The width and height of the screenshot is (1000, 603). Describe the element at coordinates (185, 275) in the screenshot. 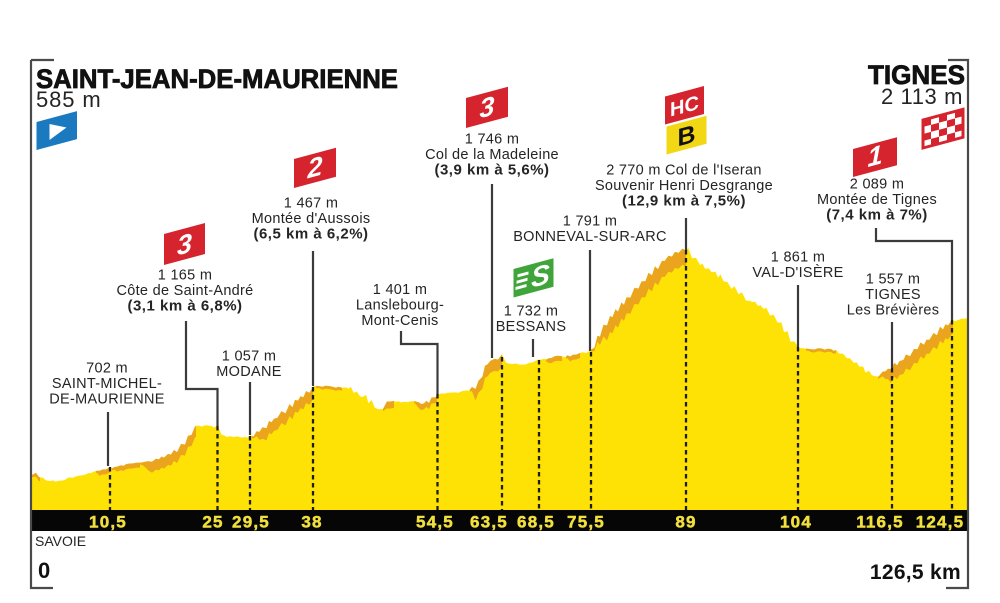

I see `svg-text: 1 165 m` at that location.